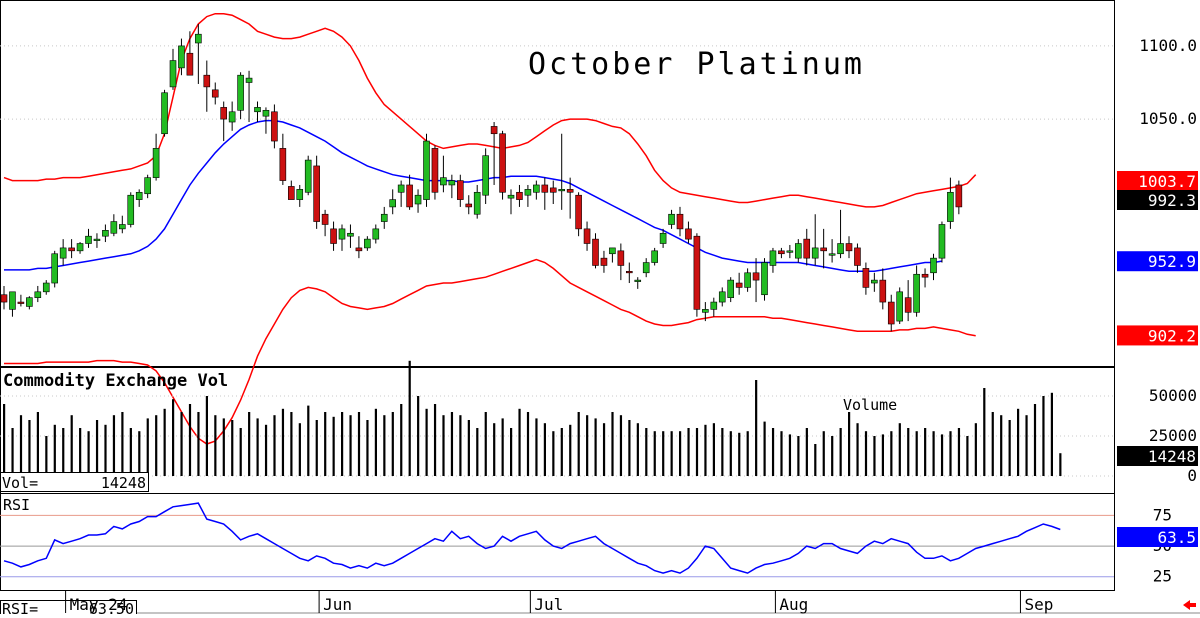 The height and width of the screenshot is (618, 1200). I want to click on rsi-last-tag-label: 63.5, so click(1176, 537).